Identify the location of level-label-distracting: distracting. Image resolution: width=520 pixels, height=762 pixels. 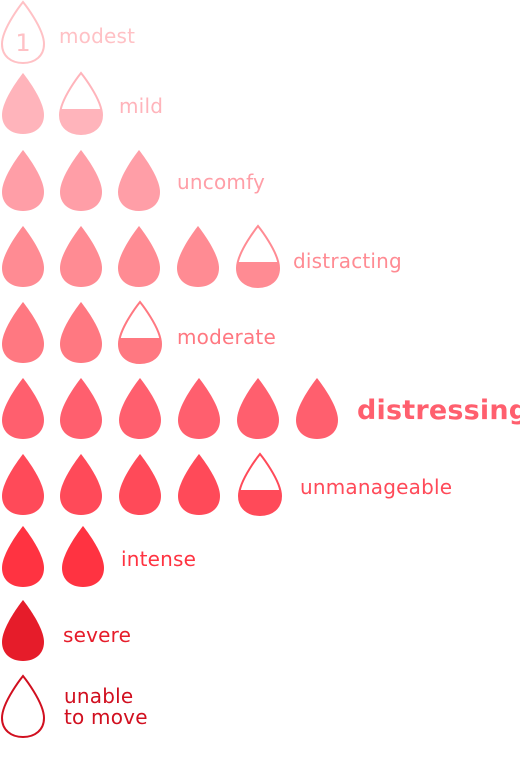
(347, 261).